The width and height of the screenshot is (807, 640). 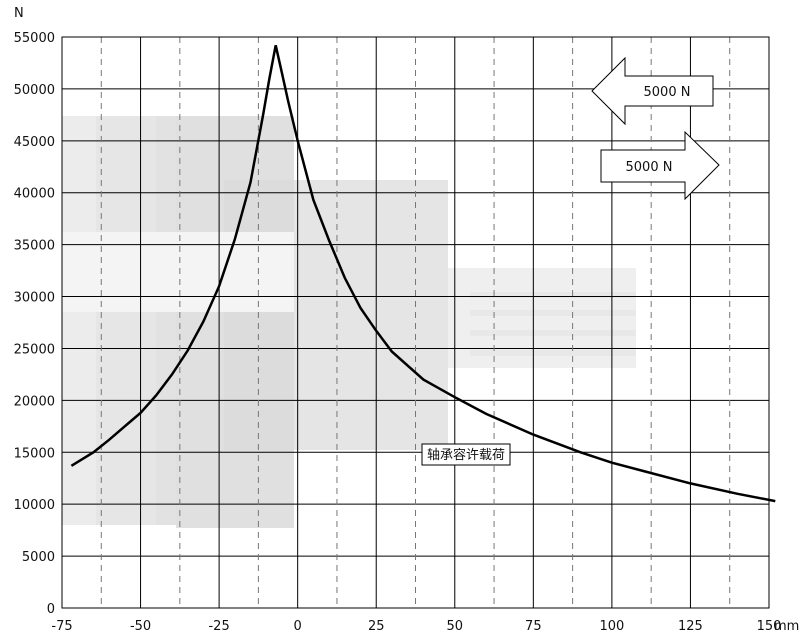 I want to click on y-tick-label: 55000, so click(x=34, y=38).